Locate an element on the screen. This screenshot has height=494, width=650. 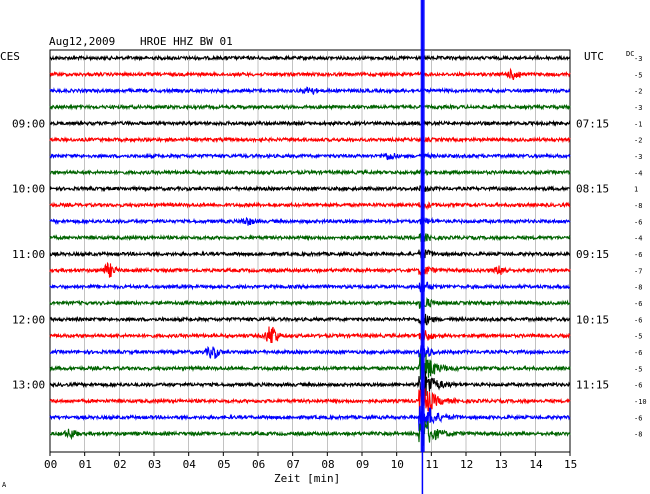
left-timezone-label: CES is located at coordinates (10, 56).